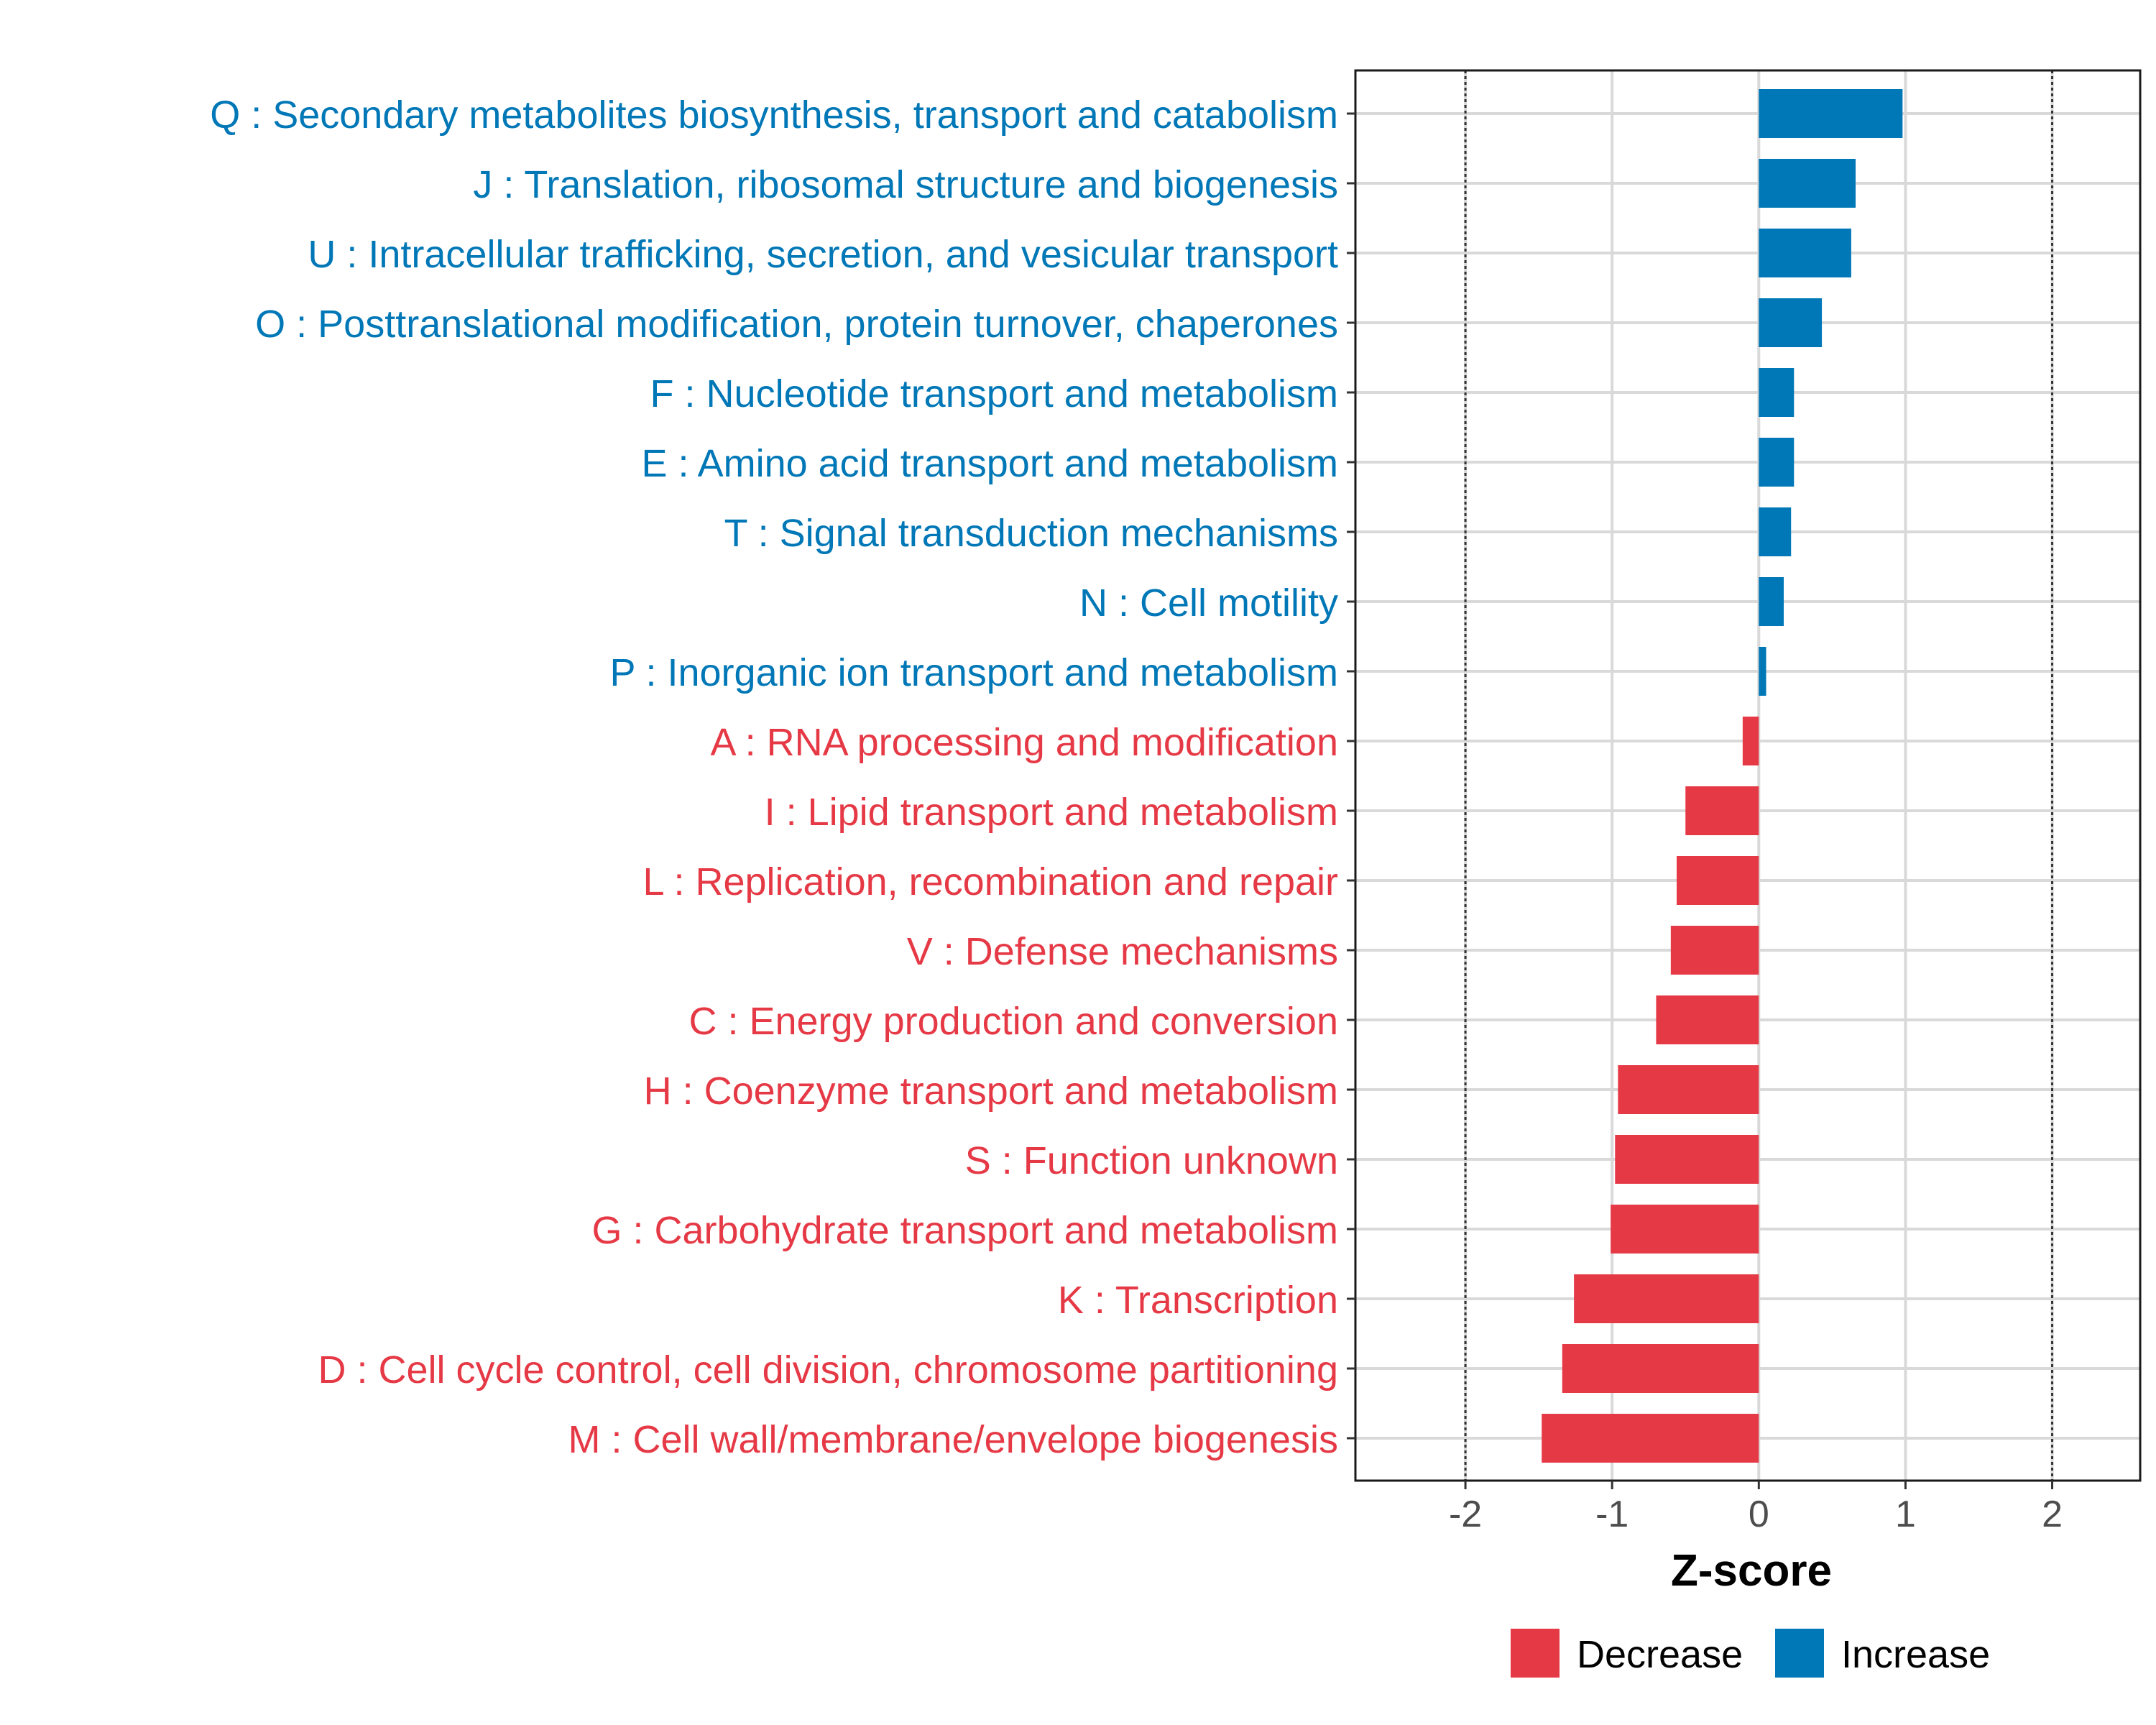  Describe the element at coordinates (1351, 776) in the screenshot. I see `y-axis-ticks` at that location.